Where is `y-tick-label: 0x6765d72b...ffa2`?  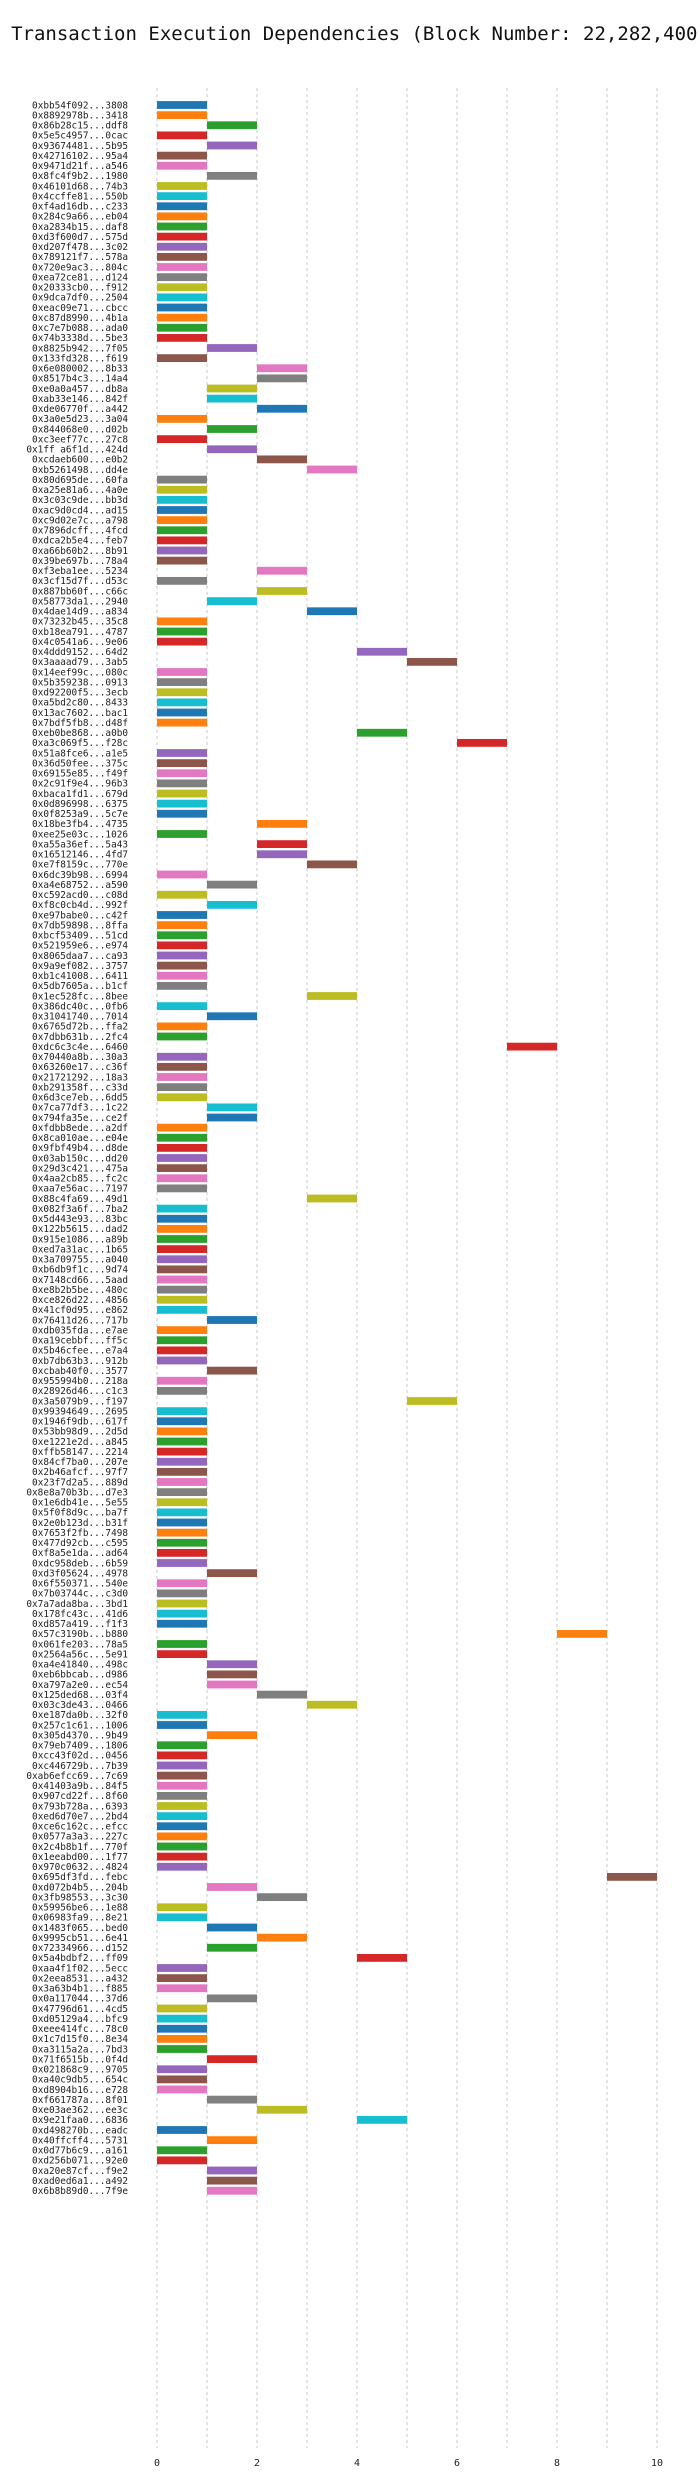 y-tick-label: 0x6765d72b...ffa2 is located at coordinates (80, 1027).